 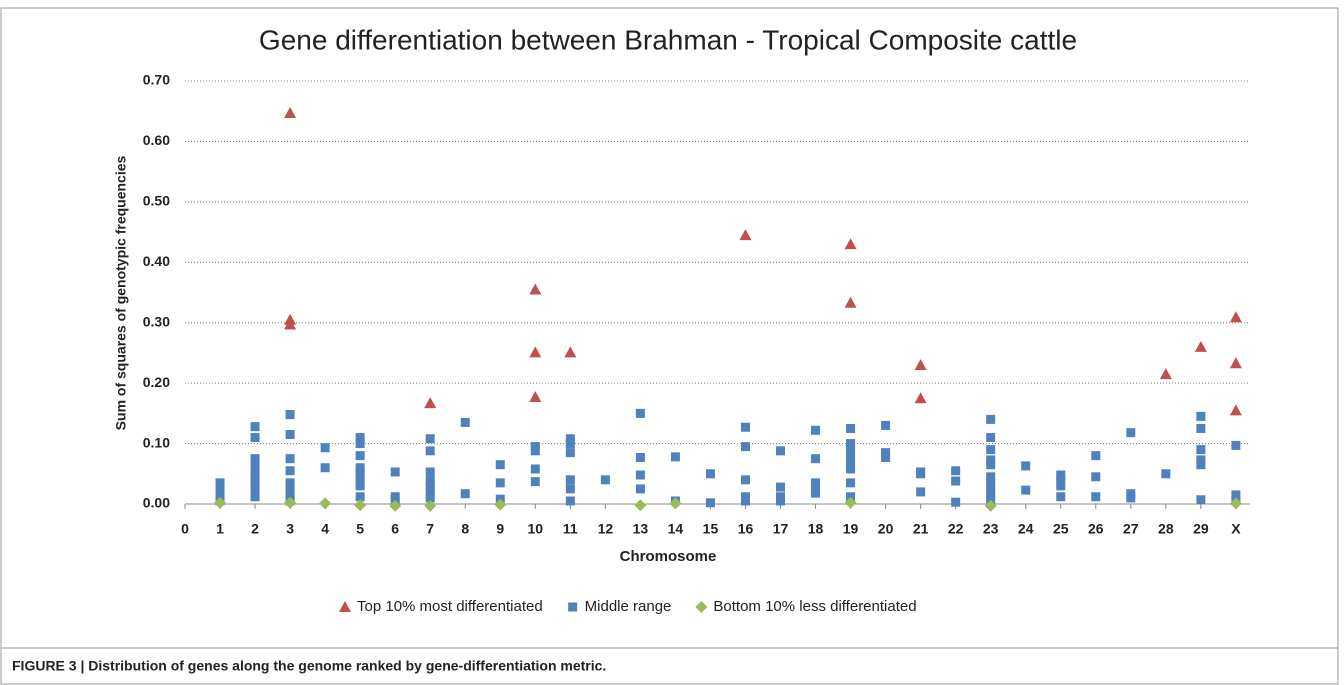 What do you see at coordinates (220, 529) in the screenshot?
I see `x-tick-label: 1` at bounding box center [220, 529].